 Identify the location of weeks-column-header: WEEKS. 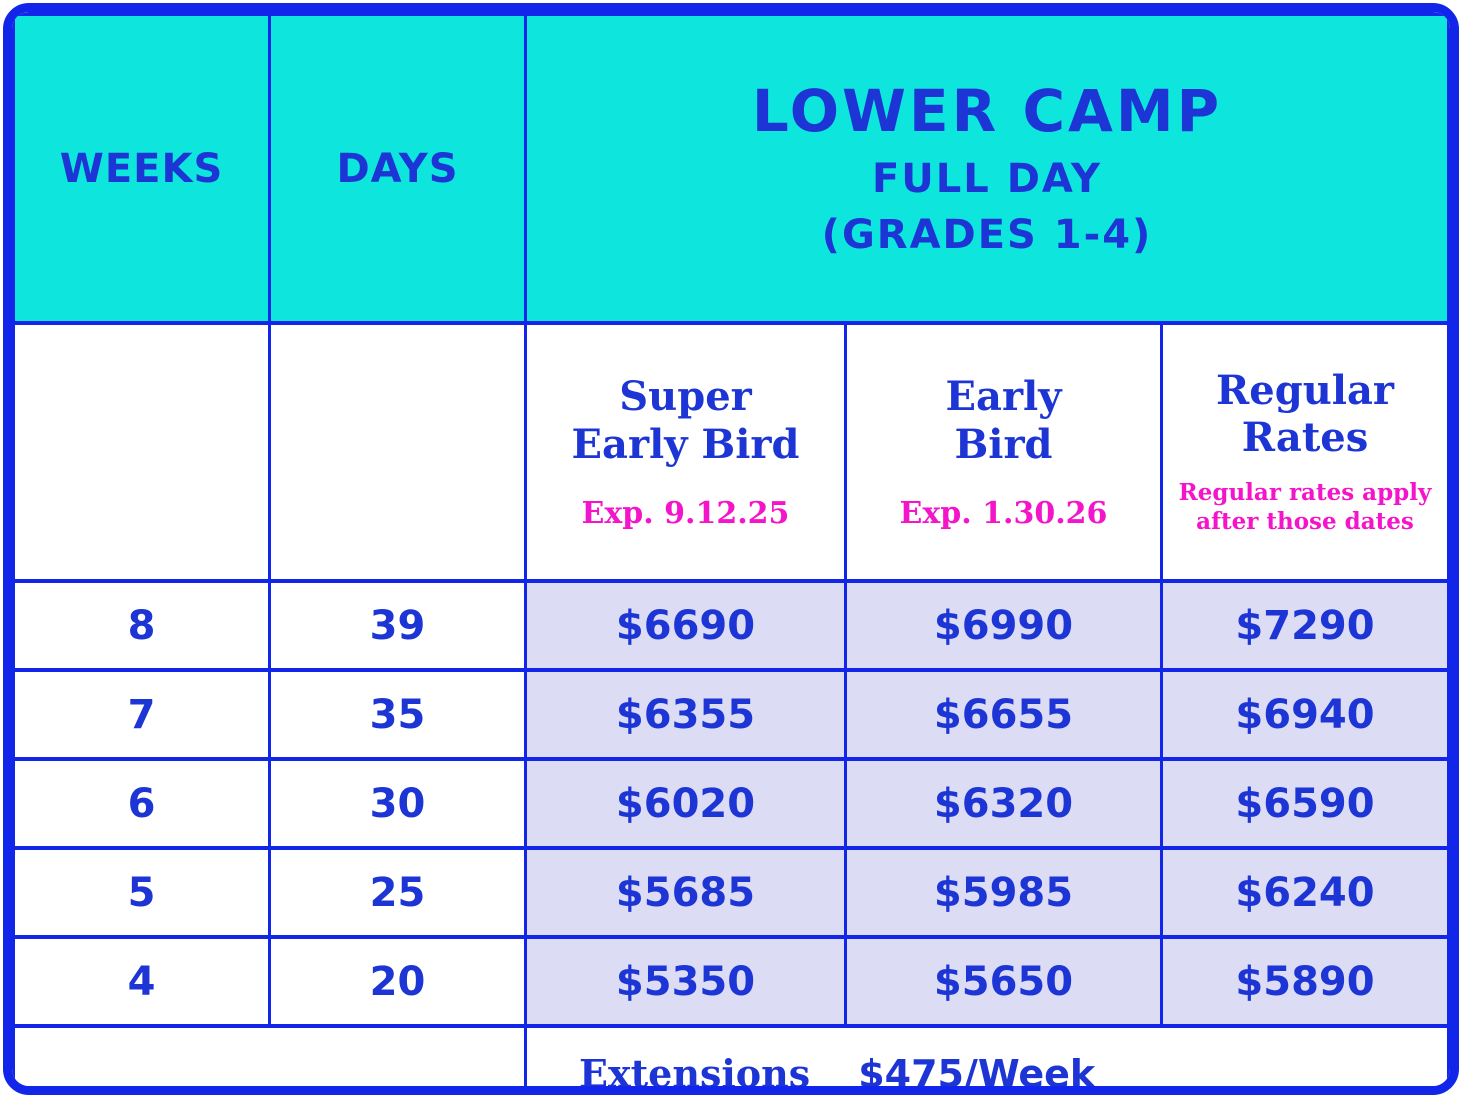
(141, 168).